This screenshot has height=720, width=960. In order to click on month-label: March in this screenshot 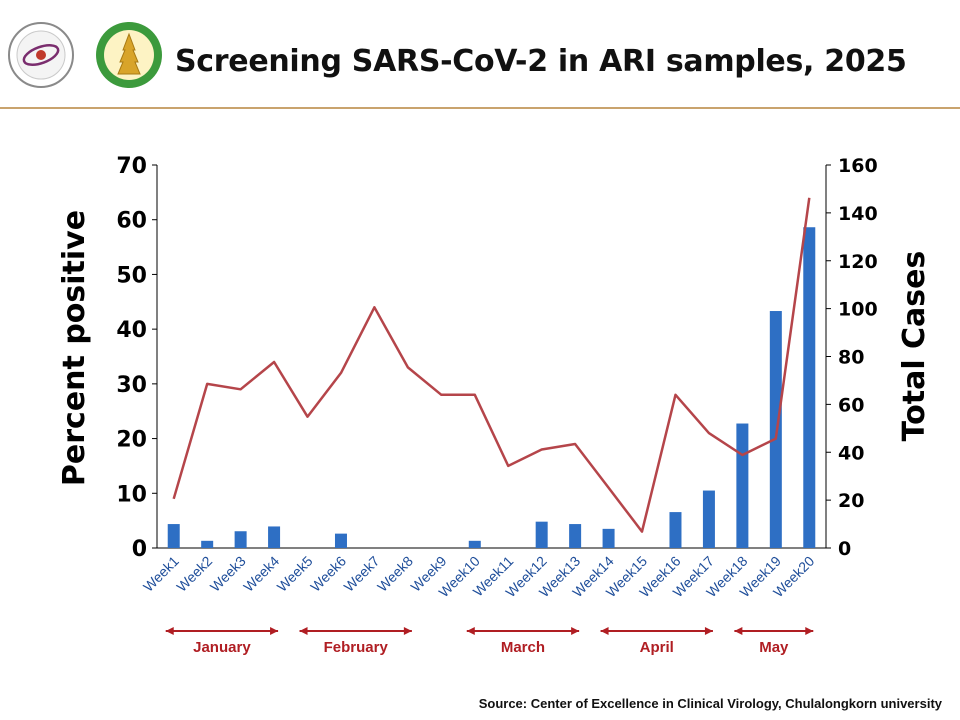, I will do `click(523, 647)`.